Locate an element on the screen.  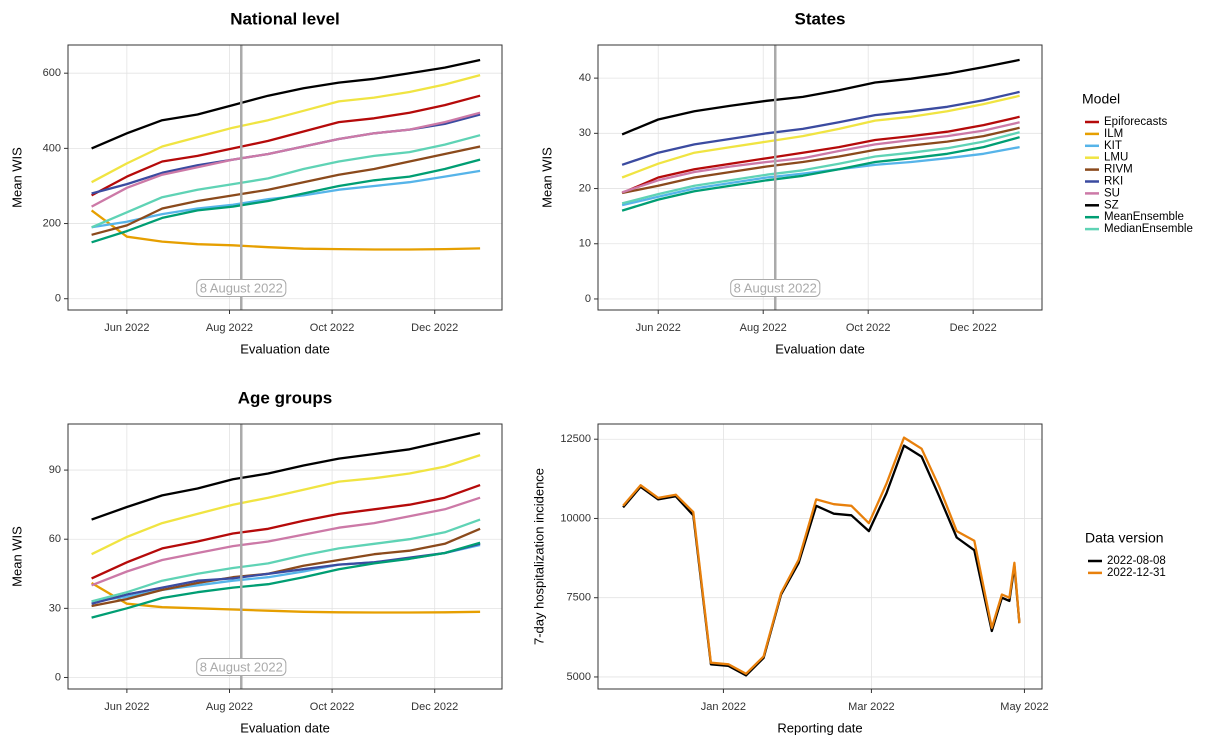
y-tick-label: 7500 is located at coordinates (579, 598).